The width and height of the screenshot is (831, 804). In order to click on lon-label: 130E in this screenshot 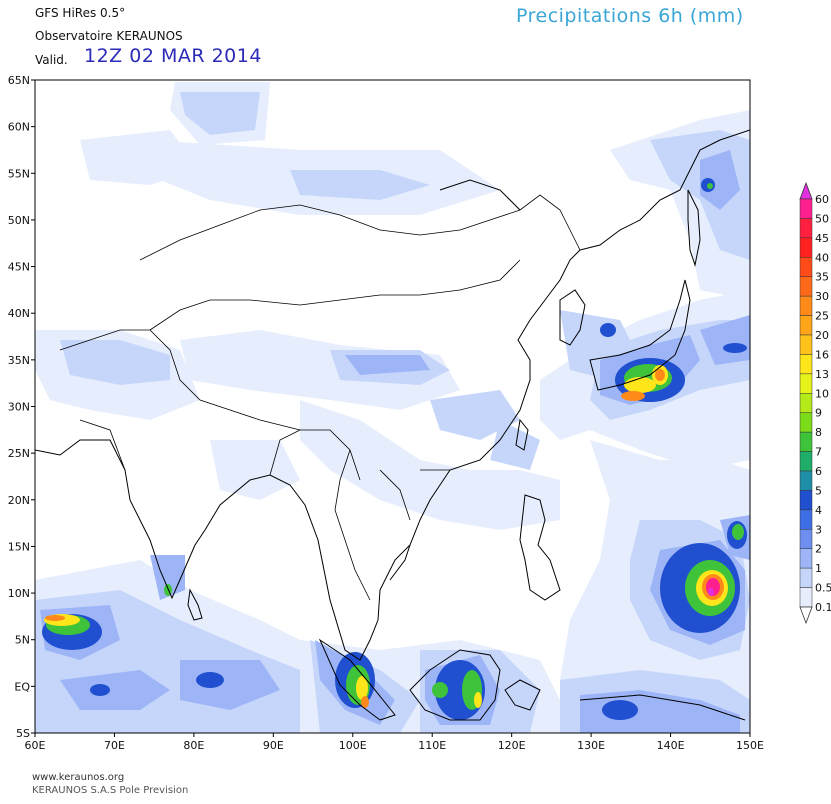, I will do `click(591, 745)`.